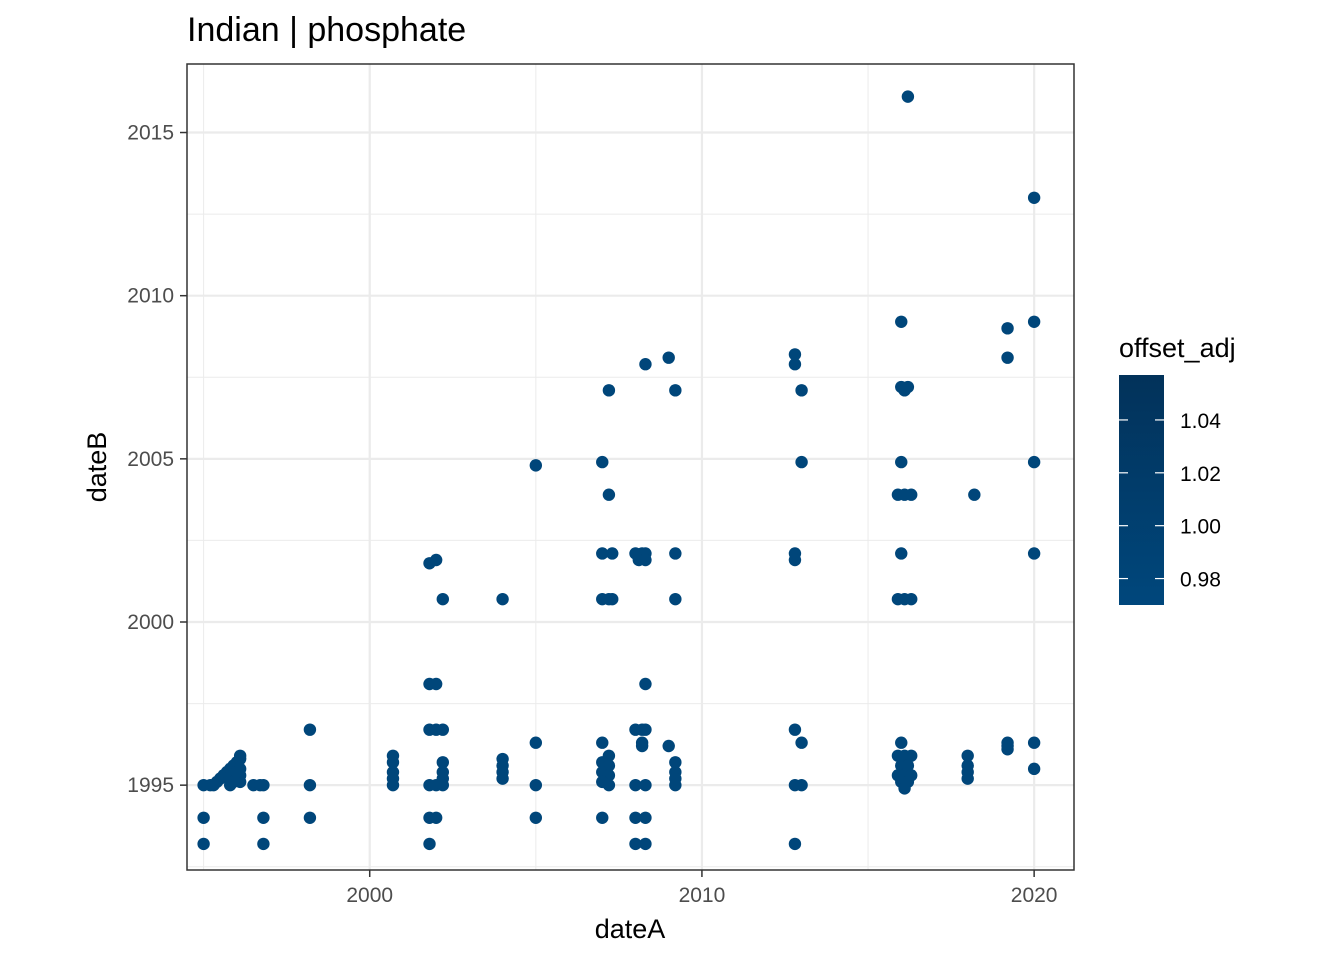  I want to click on colorbar, so click(1141, 490).